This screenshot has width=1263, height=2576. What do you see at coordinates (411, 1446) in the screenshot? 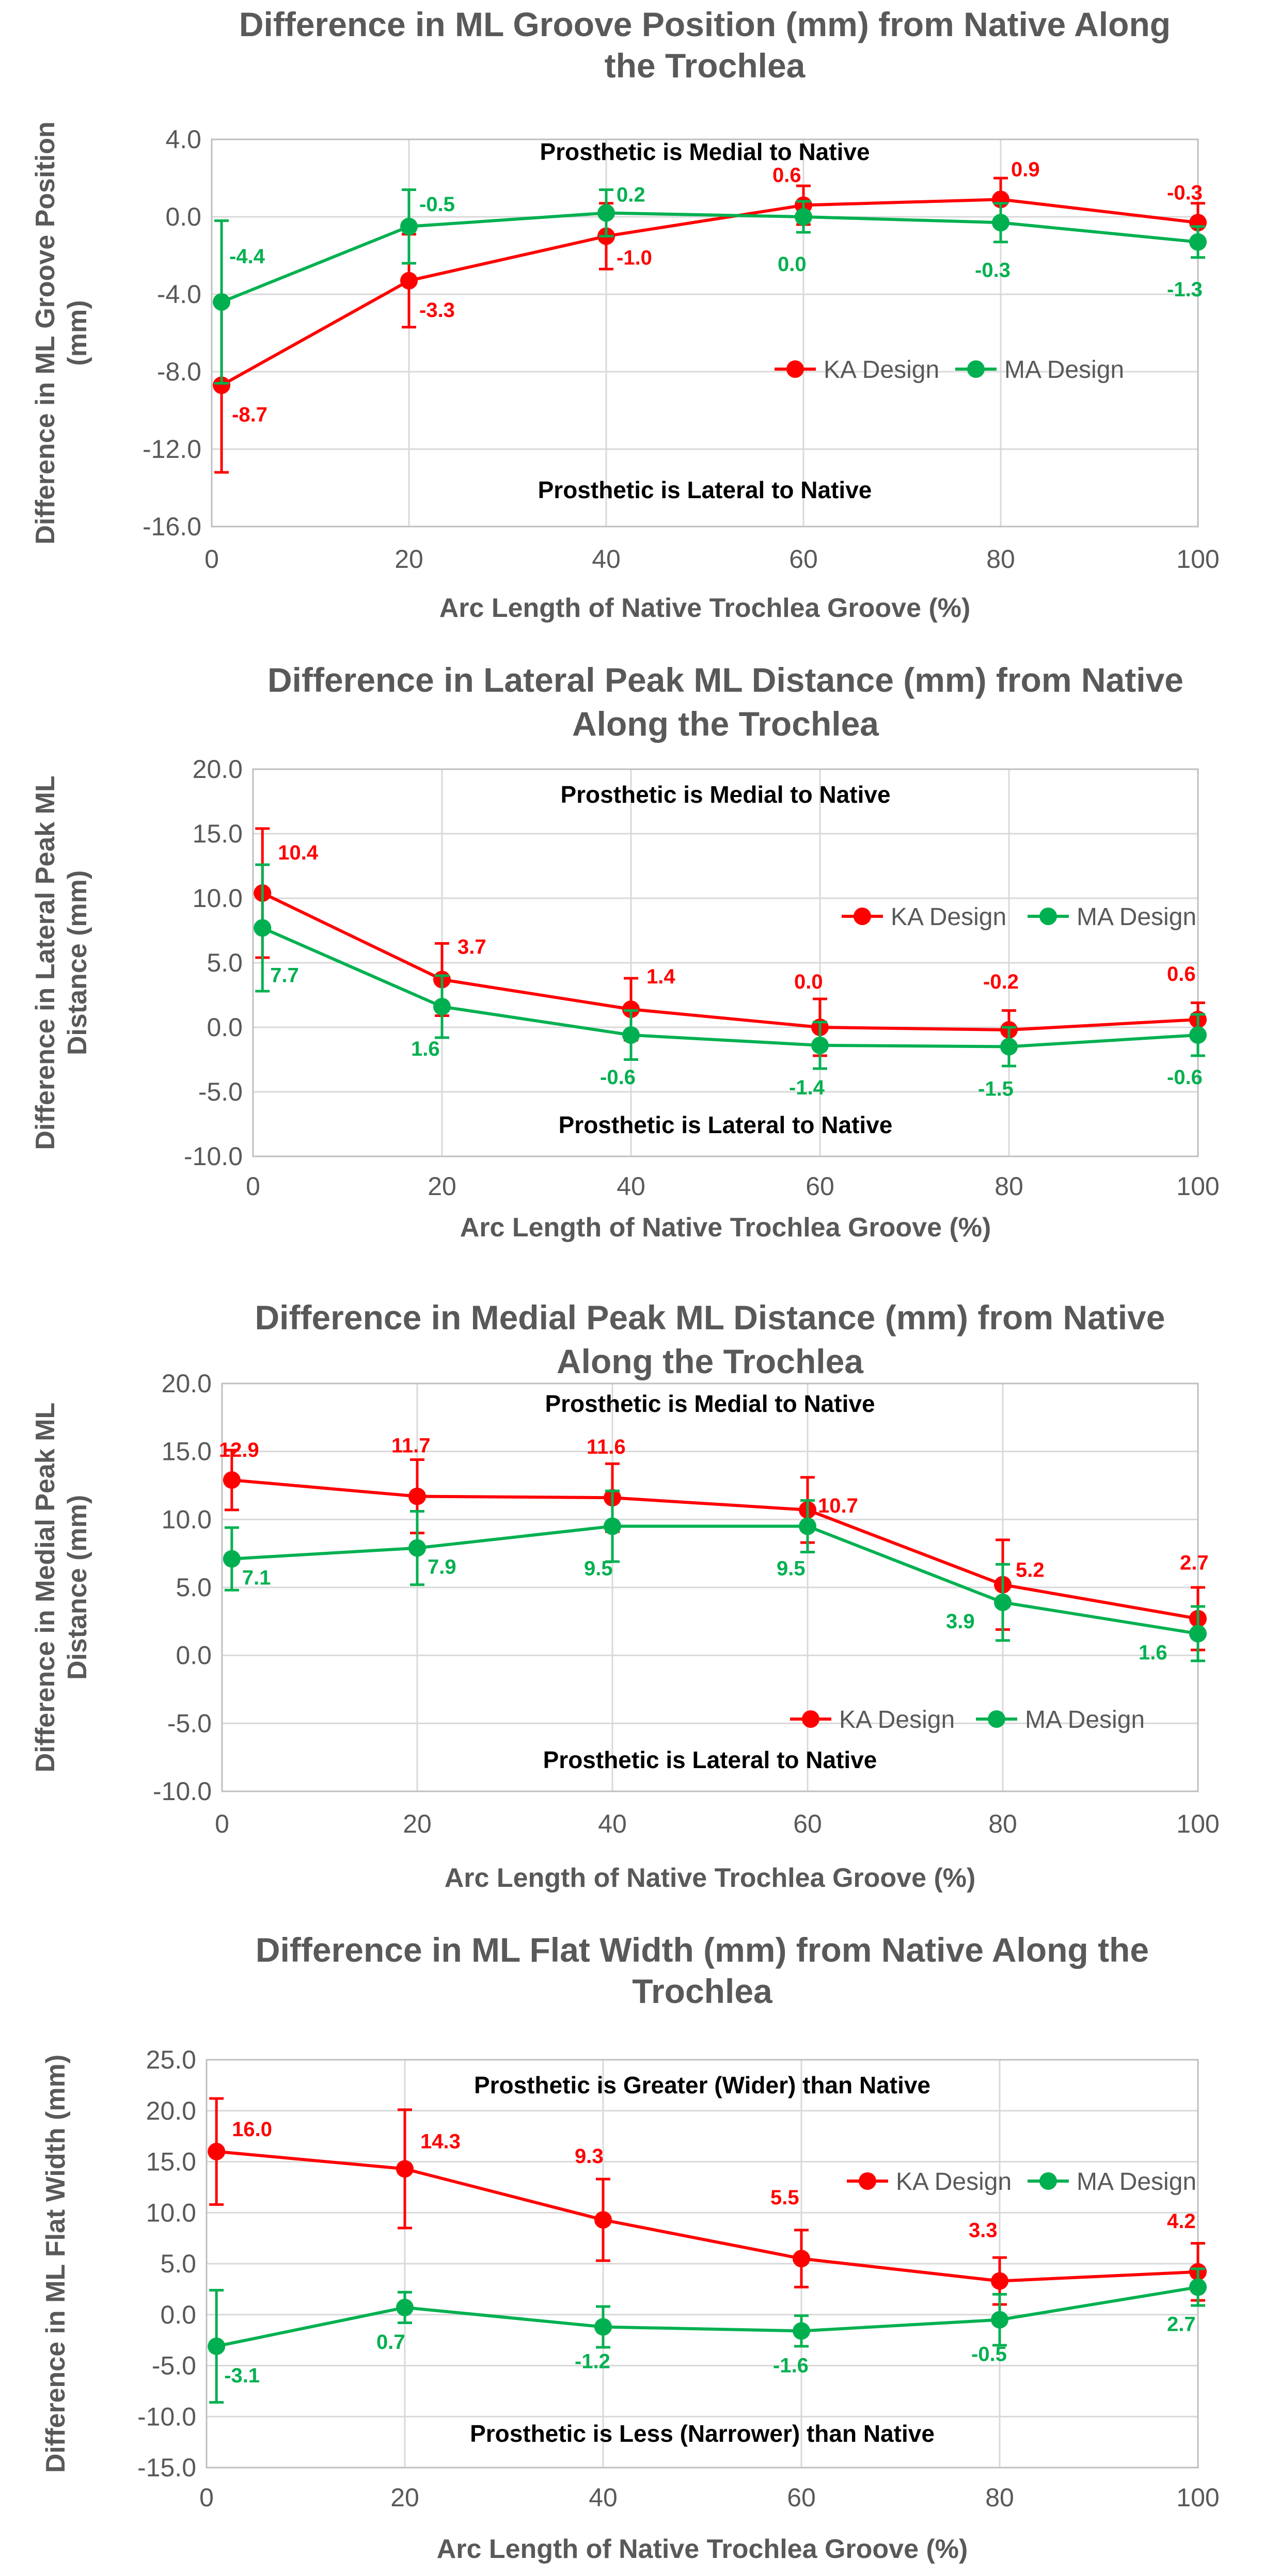
I see `ka-data-label: 11.7` at bounding box center [411, 1446].